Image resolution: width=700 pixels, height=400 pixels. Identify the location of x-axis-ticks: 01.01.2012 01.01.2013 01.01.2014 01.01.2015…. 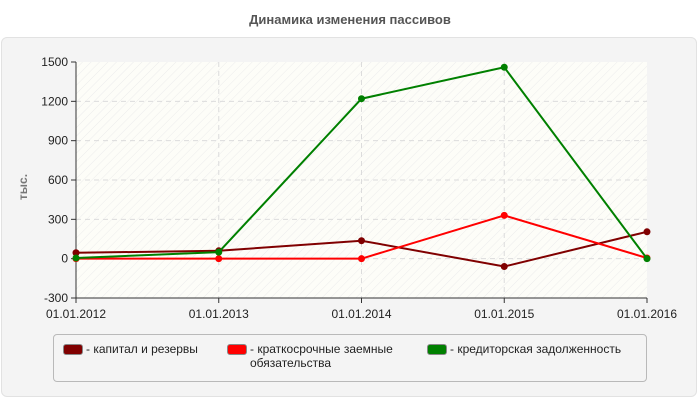
(361, 309).